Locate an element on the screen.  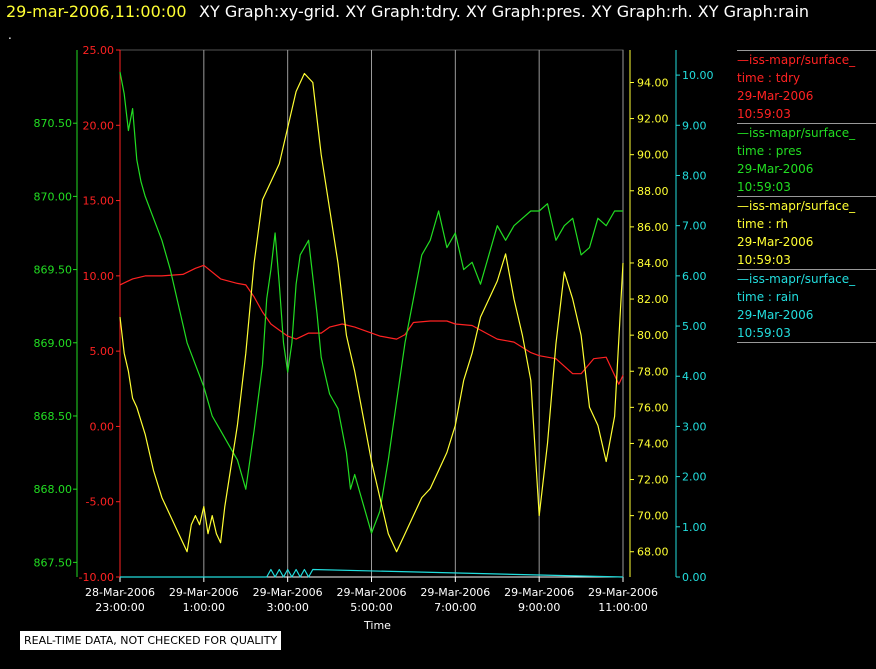
tdry-tick-label: -10.00 is located at coordinates (96, 577).